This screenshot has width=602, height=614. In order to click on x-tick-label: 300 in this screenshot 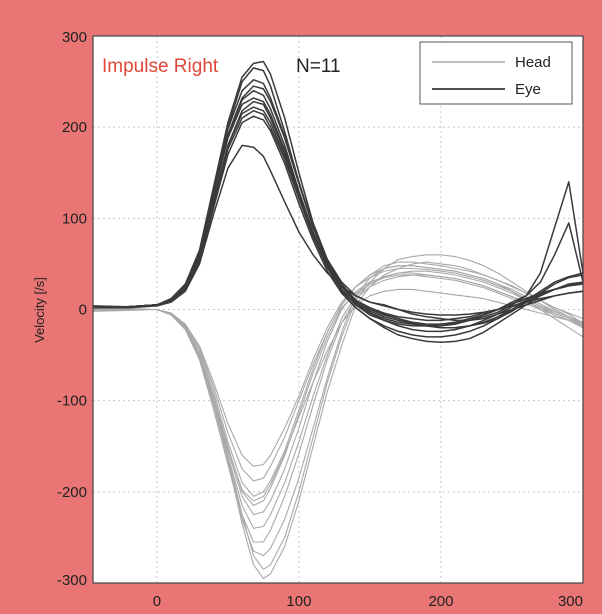, I will do `click(570, 601)`.